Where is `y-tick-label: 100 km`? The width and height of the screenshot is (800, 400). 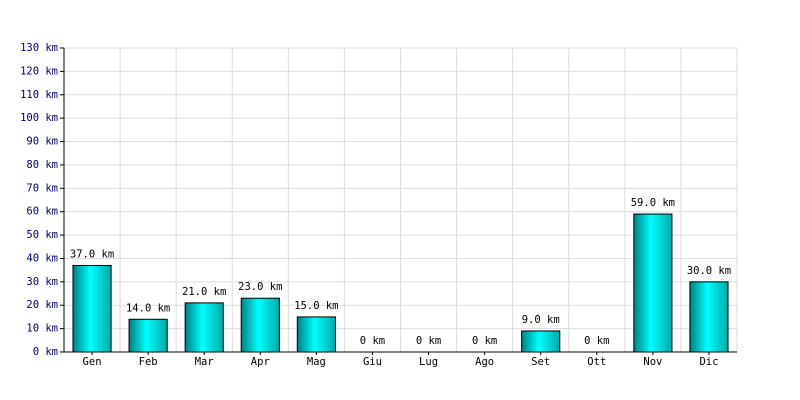 y-tick-label: 100 km is located at coordinates (39, 118).